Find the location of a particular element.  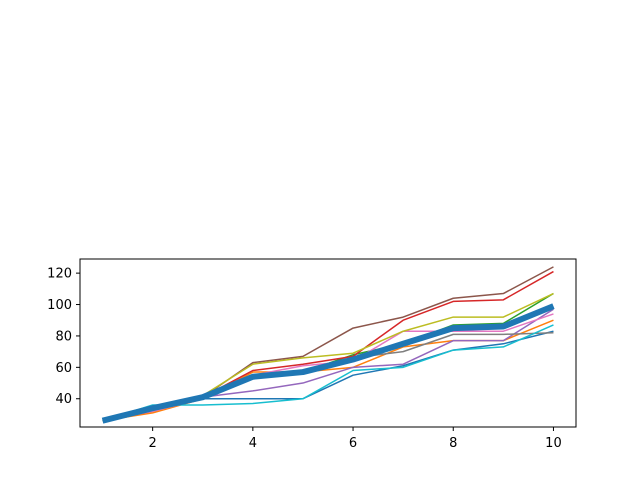

x-tick-label: 8 is located at coordinates (453, 443).